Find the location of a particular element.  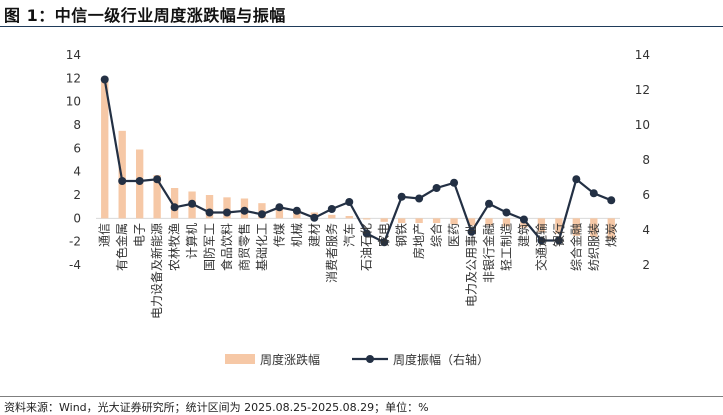

left-tick-label: 6 is located at coordinates (77, 148).